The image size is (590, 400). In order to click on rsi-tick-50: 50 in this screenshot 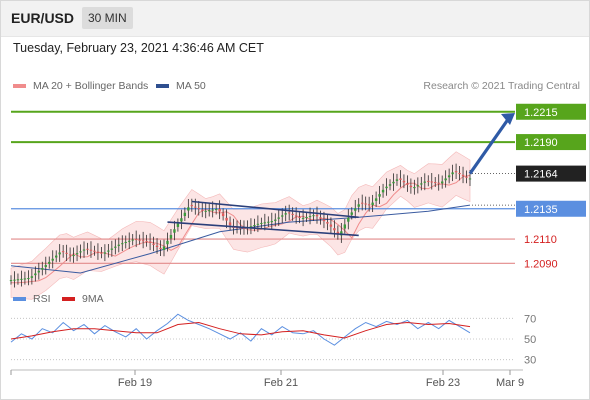, I will do `click(530, 340)`.